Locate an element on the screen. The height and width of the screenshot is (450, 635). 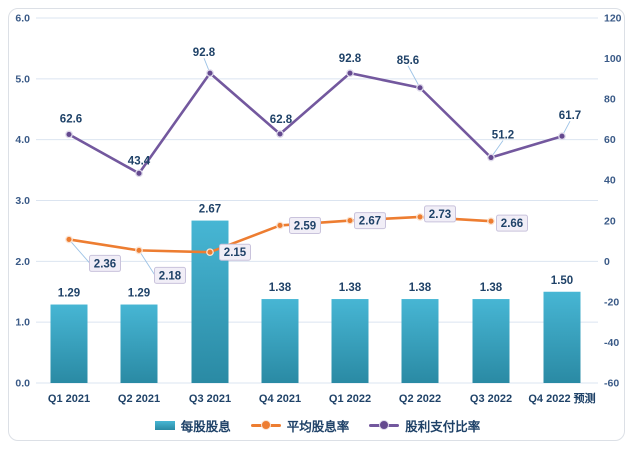
left-axis-tick: 5.0 is located at coordinates (22, 79).